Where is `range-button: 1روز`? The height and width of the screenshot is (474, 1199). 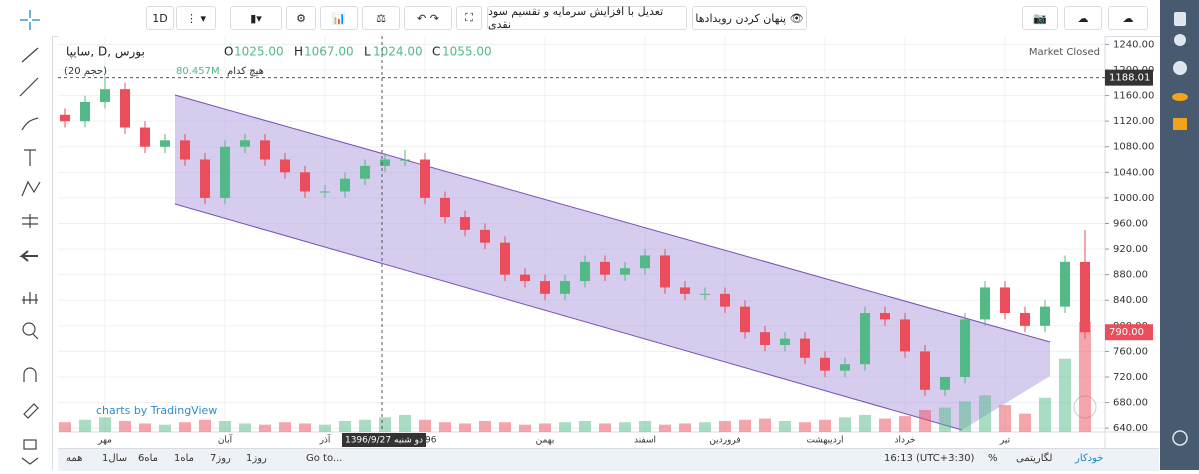
range-button: 1روز is located at coordinates (256, 458).